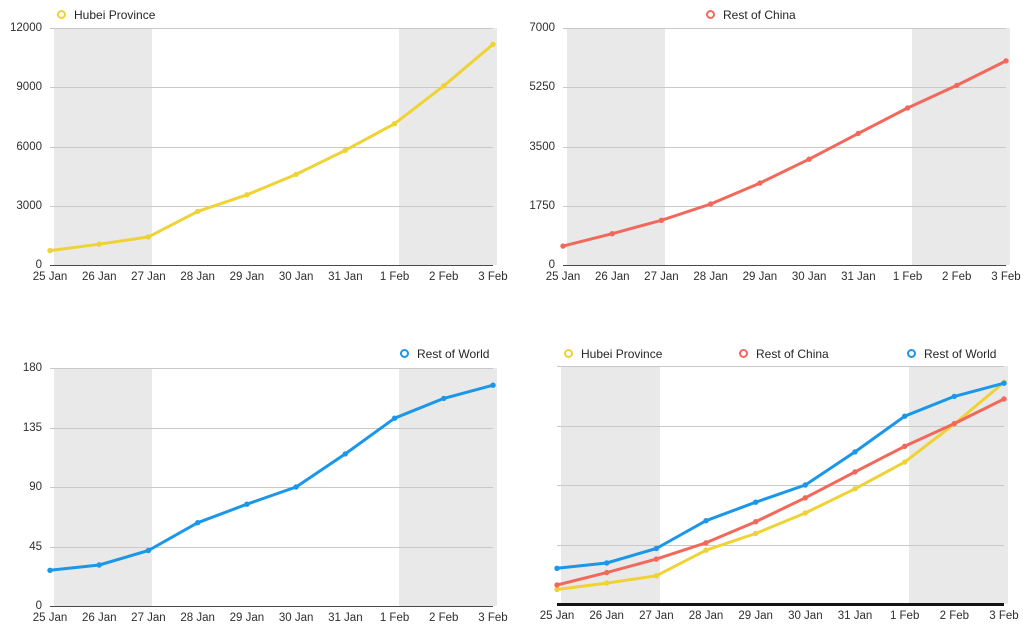  Describe the element at coordinates (29, 205) in the screenshot. I see `y-tick-label: 3000` at that location.